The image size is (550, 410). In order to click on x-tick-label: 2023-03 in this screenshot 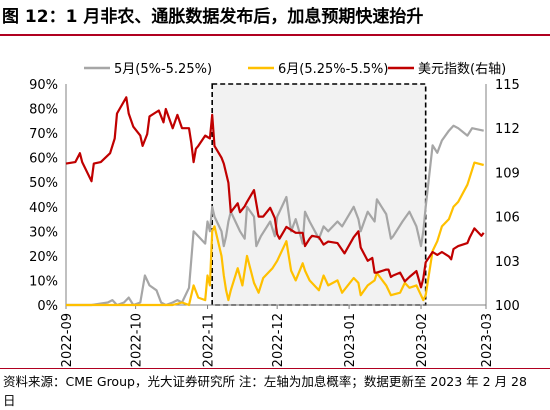, I will do `click(487, 340)`.